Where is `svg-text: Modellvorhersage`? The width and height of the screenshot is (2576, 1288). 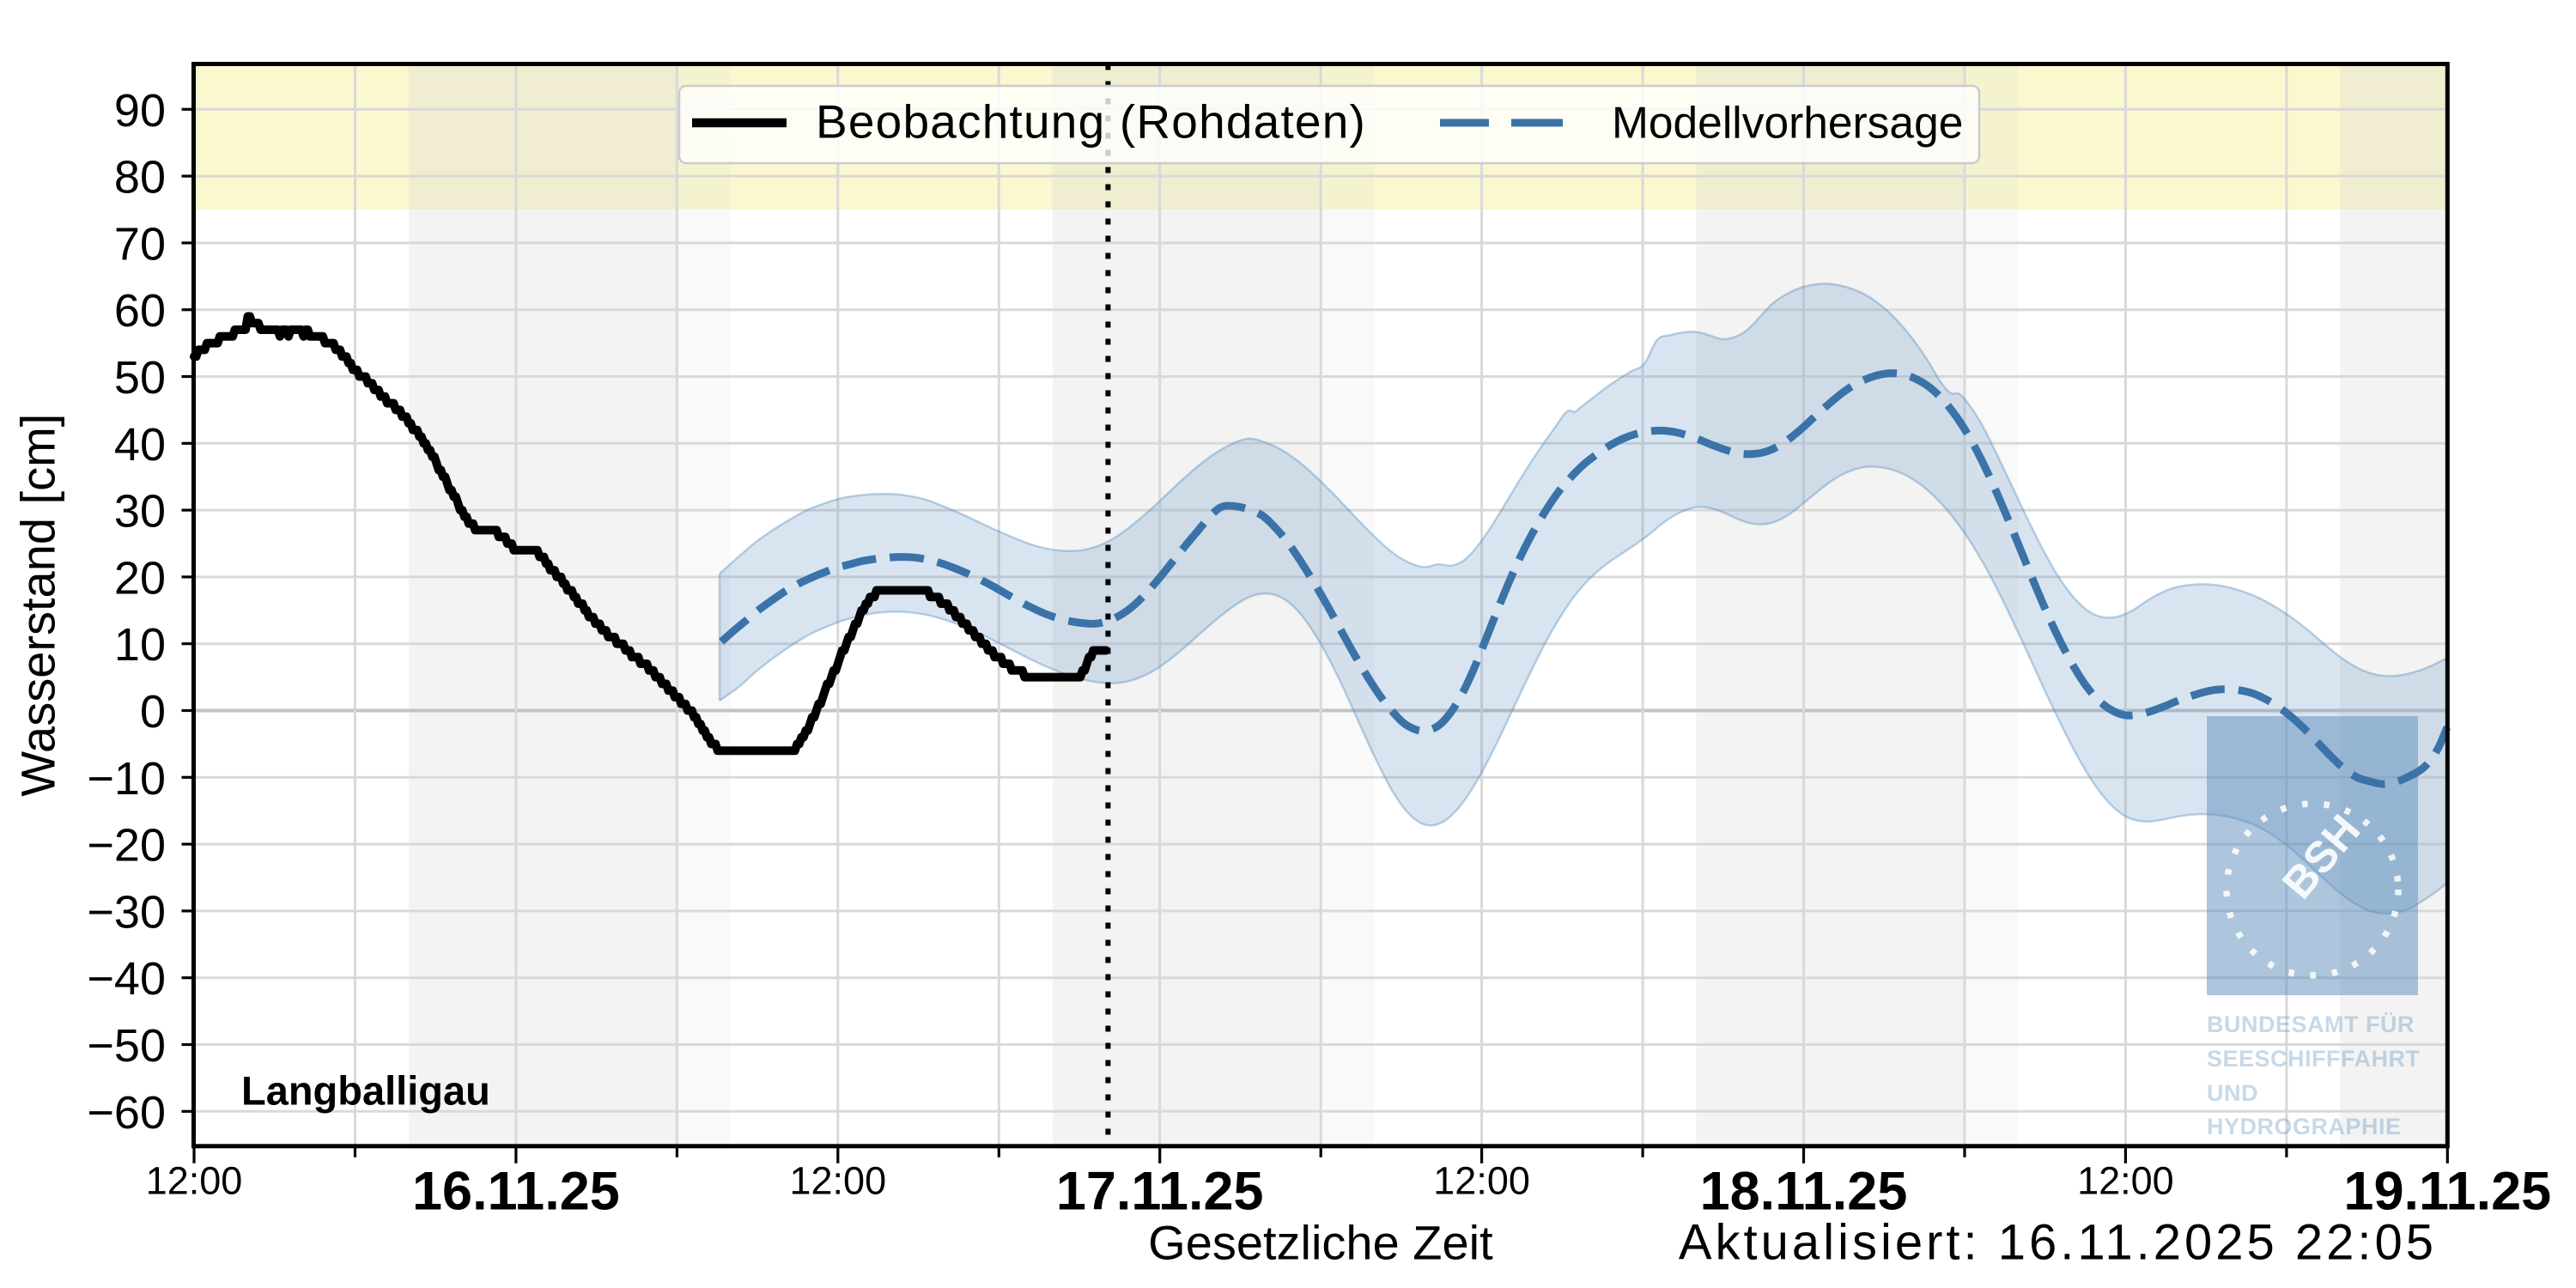
svg-text: Modellvorhersage is located at coordinates (1787, 123).